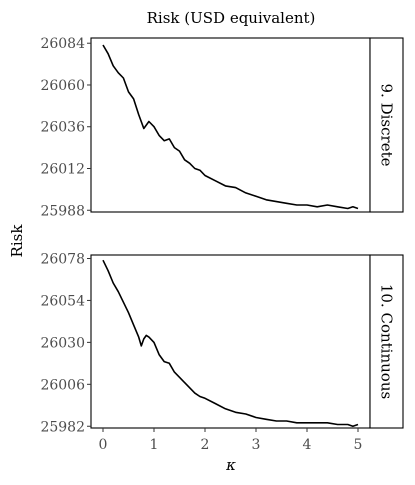 The image size is (415, 485). What do you see at coordinates (62, 343) in the screenshot?
I see `y-tick-label: 26030` at bounding box center [62, 343].